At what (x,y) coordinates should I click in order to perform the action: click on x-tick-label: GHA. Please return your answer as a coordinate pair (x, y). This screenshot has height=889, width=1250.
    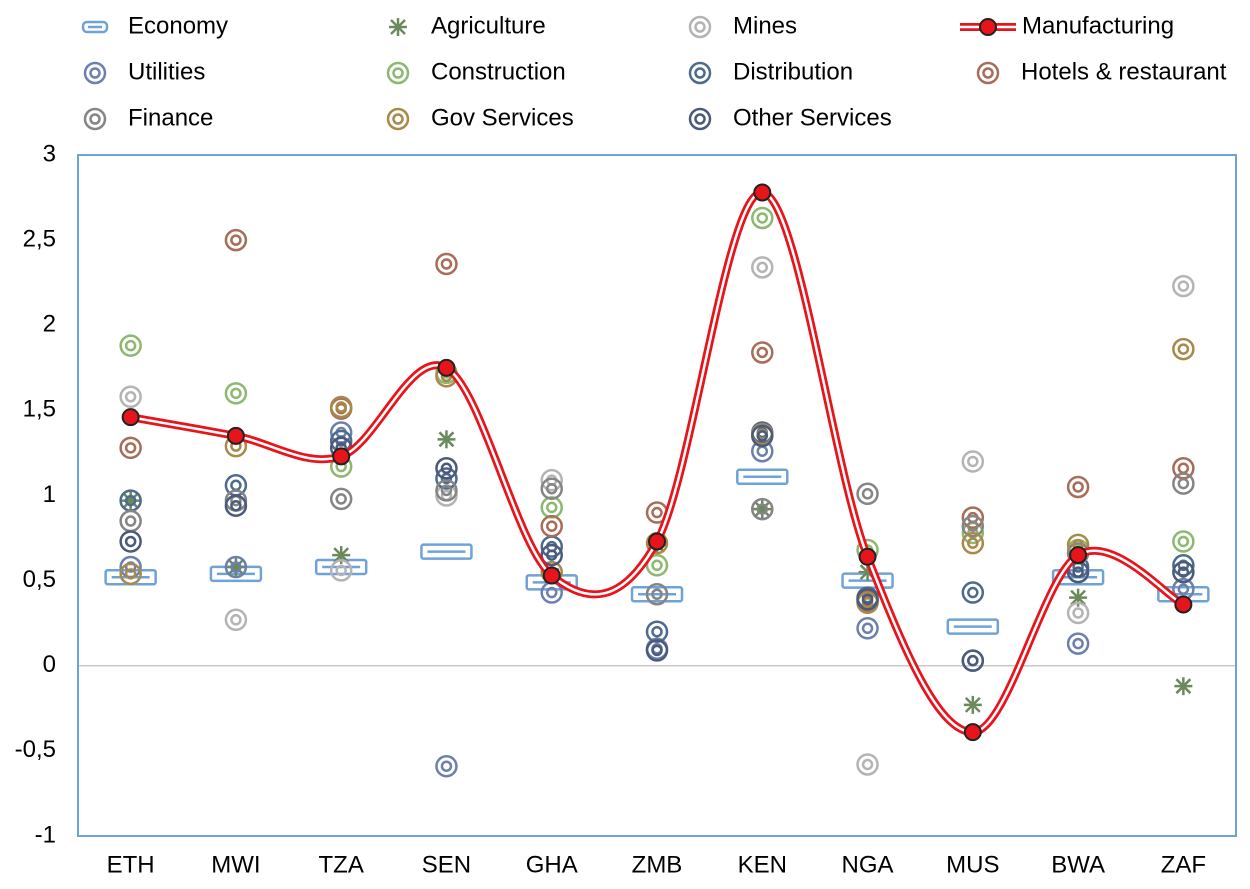
    Looking at the image, I should click on (552, 864).